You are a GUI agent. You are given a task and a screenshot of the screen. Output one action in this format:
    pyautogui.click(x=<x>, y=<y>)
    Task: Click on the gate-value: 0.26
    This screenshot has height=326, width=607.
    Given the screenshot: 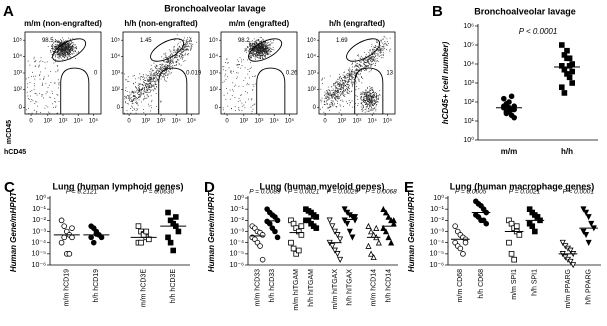 What is the action you would take?
    pyautogui.click(x=292, y=74)
    